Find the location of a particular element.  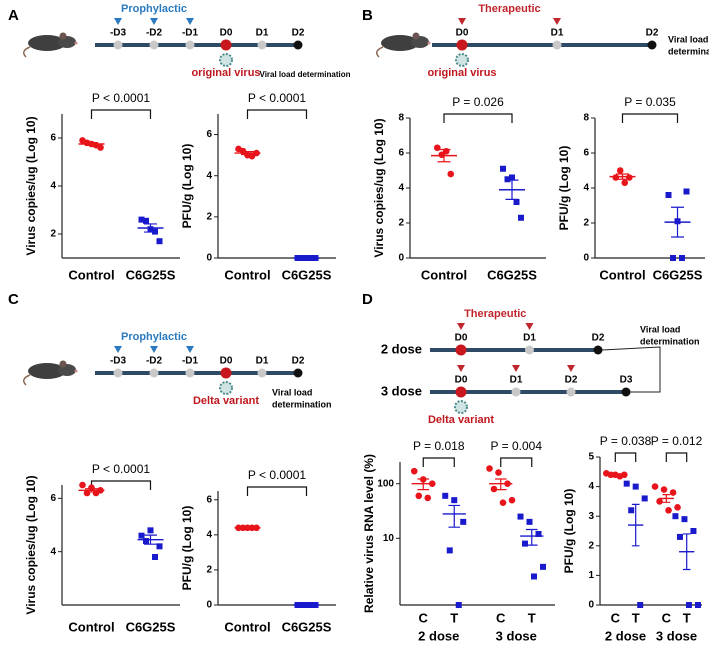

y-tick-label: 5 is located at coordinates (591, 457).